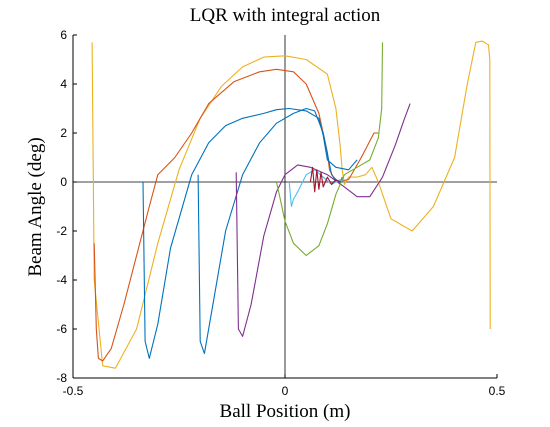 This screenshot has height=427, width=550. Describe the element at coordinates (285, 411) in the screenshot. I see `x-axis-label: Ball Position (m)` at that location.